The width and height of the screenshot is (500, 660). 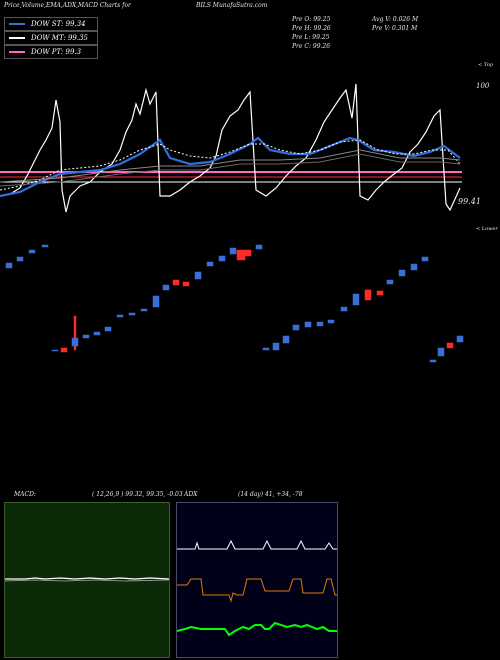 What do you see at coordinates (311, 37) in the screenshot?
I see `ohlc-low: Pre L: 99.25` at bounding box center [311, 37].